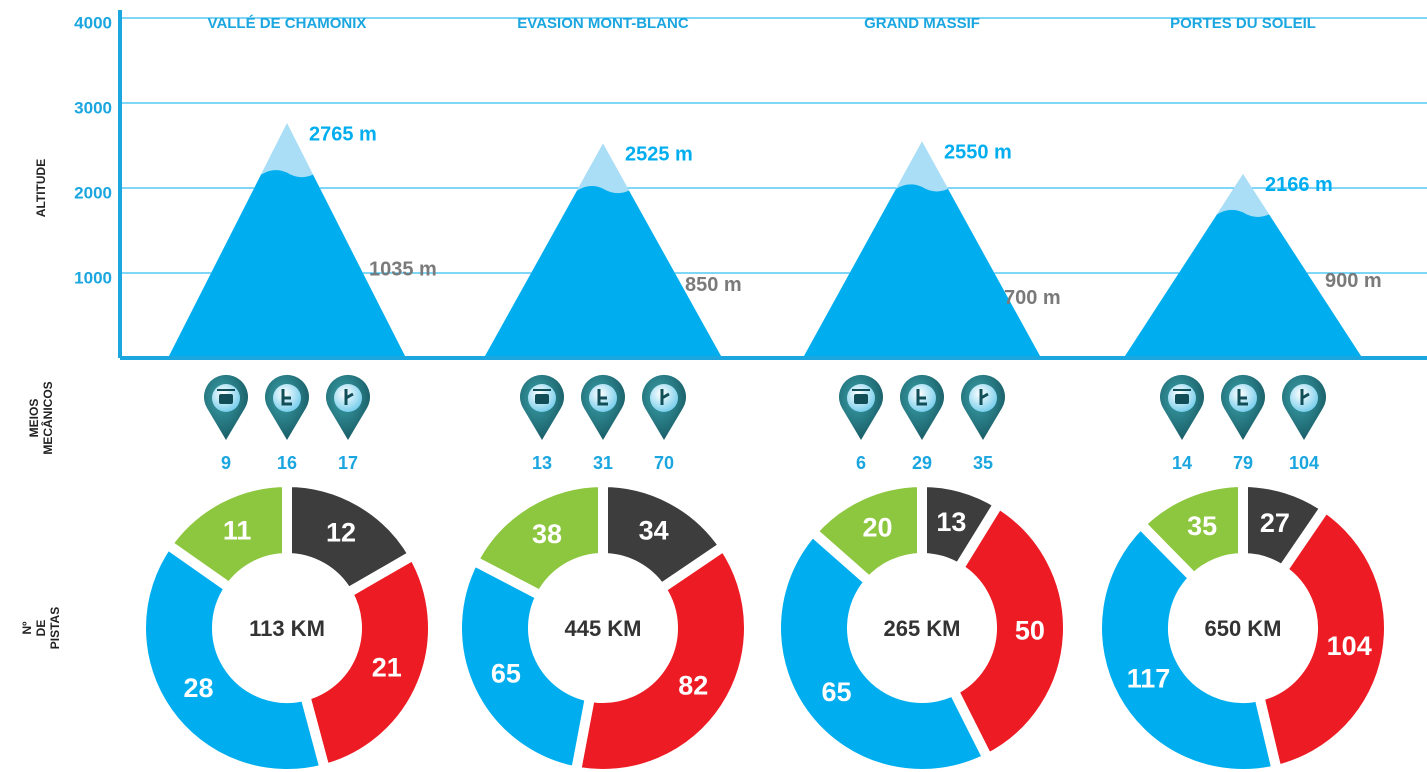  What do you see at coordinates (226, 463) in the screenshot?
I see `lift-count: 9` at bounding box center [226, 463].